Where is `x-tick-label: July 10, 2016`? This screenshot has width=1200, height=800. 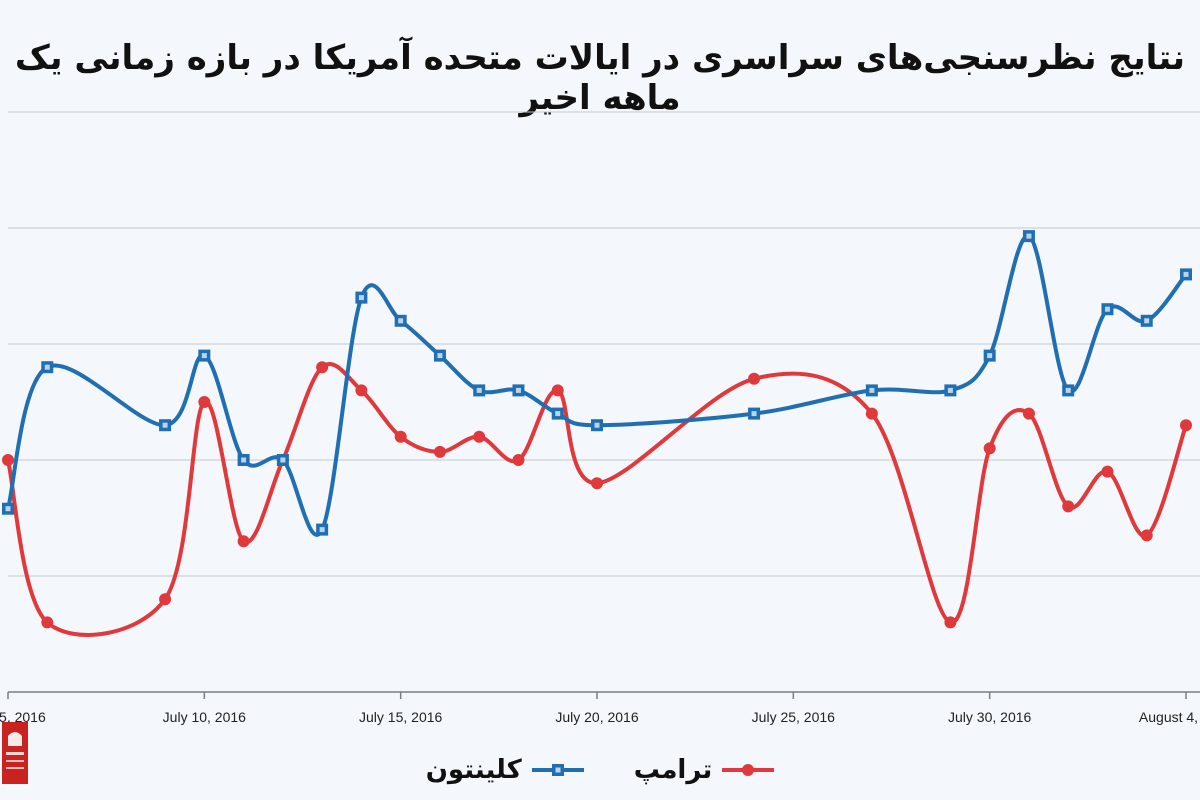
x-tick-label: July 10, 2016 is located at coordinates (204, 717).